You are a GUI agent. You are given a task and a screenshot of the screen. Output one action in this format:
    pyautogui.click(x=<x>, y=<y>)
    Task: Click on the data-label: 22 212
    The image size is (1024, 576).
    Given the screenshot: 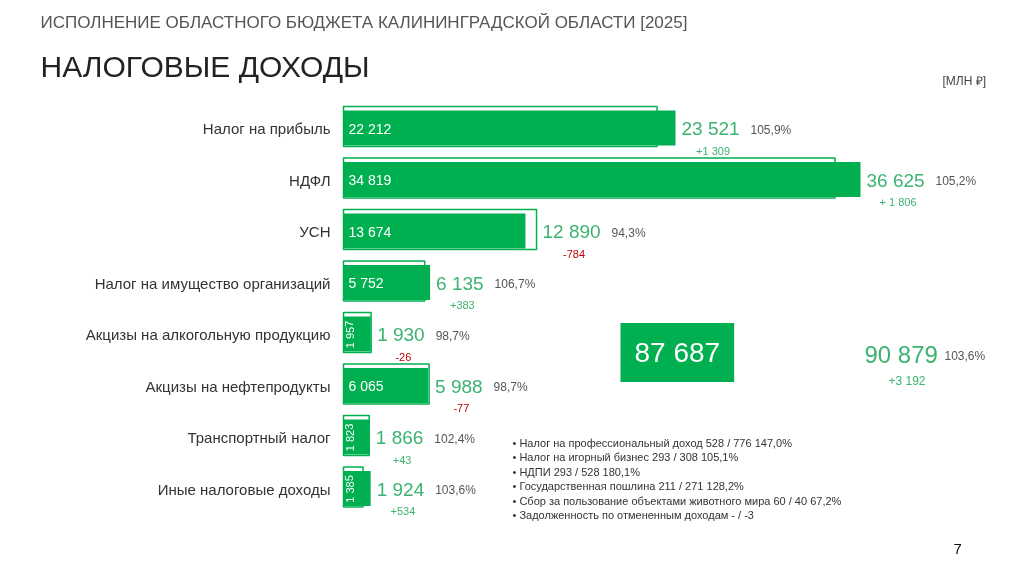 What is the action you would take?
    pyautogui.click(x=370, y=128)
    